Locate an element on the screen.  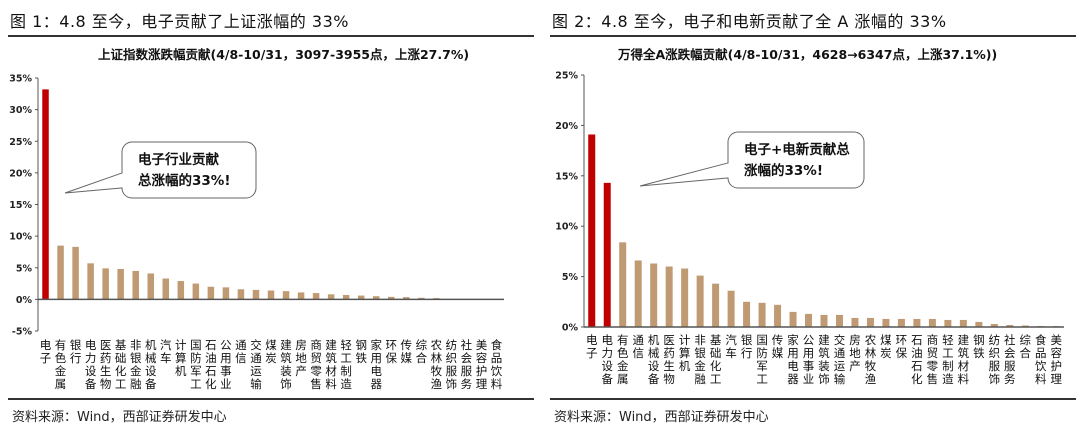
callout-text: 电子行业贡献 is located at coordinates (178, 159).